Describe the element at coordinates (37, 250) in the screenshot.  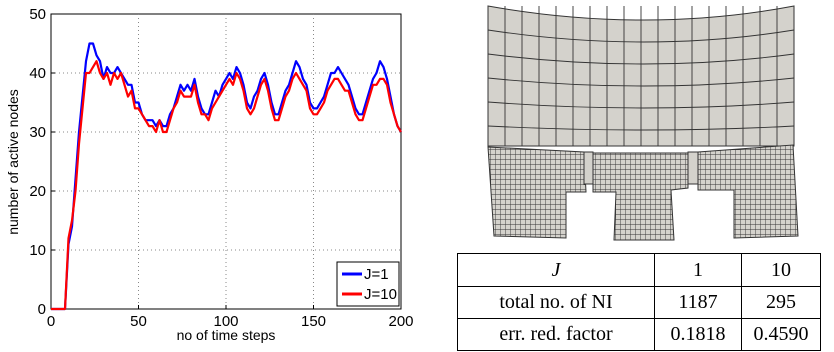
I see `y-tick-label: 10` at that location.